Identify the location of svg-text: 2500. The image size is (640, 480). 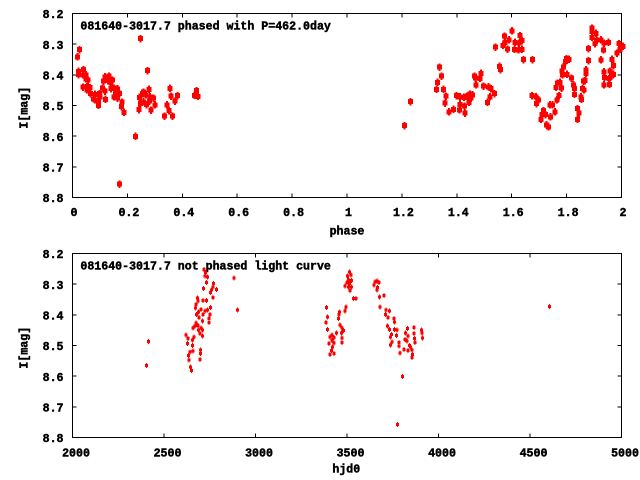
(168, 453).